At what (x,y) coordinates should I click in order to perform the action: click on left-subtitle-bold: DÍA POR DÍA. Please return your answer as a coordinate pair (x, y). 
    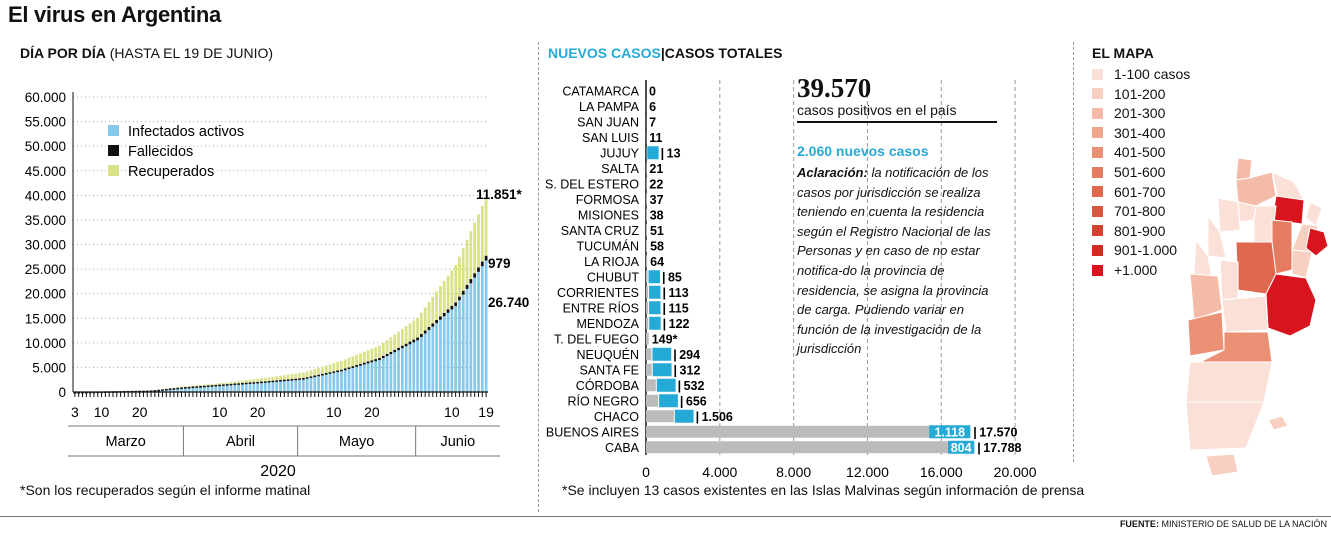
    Looking at the image, I should click on (63, 53).